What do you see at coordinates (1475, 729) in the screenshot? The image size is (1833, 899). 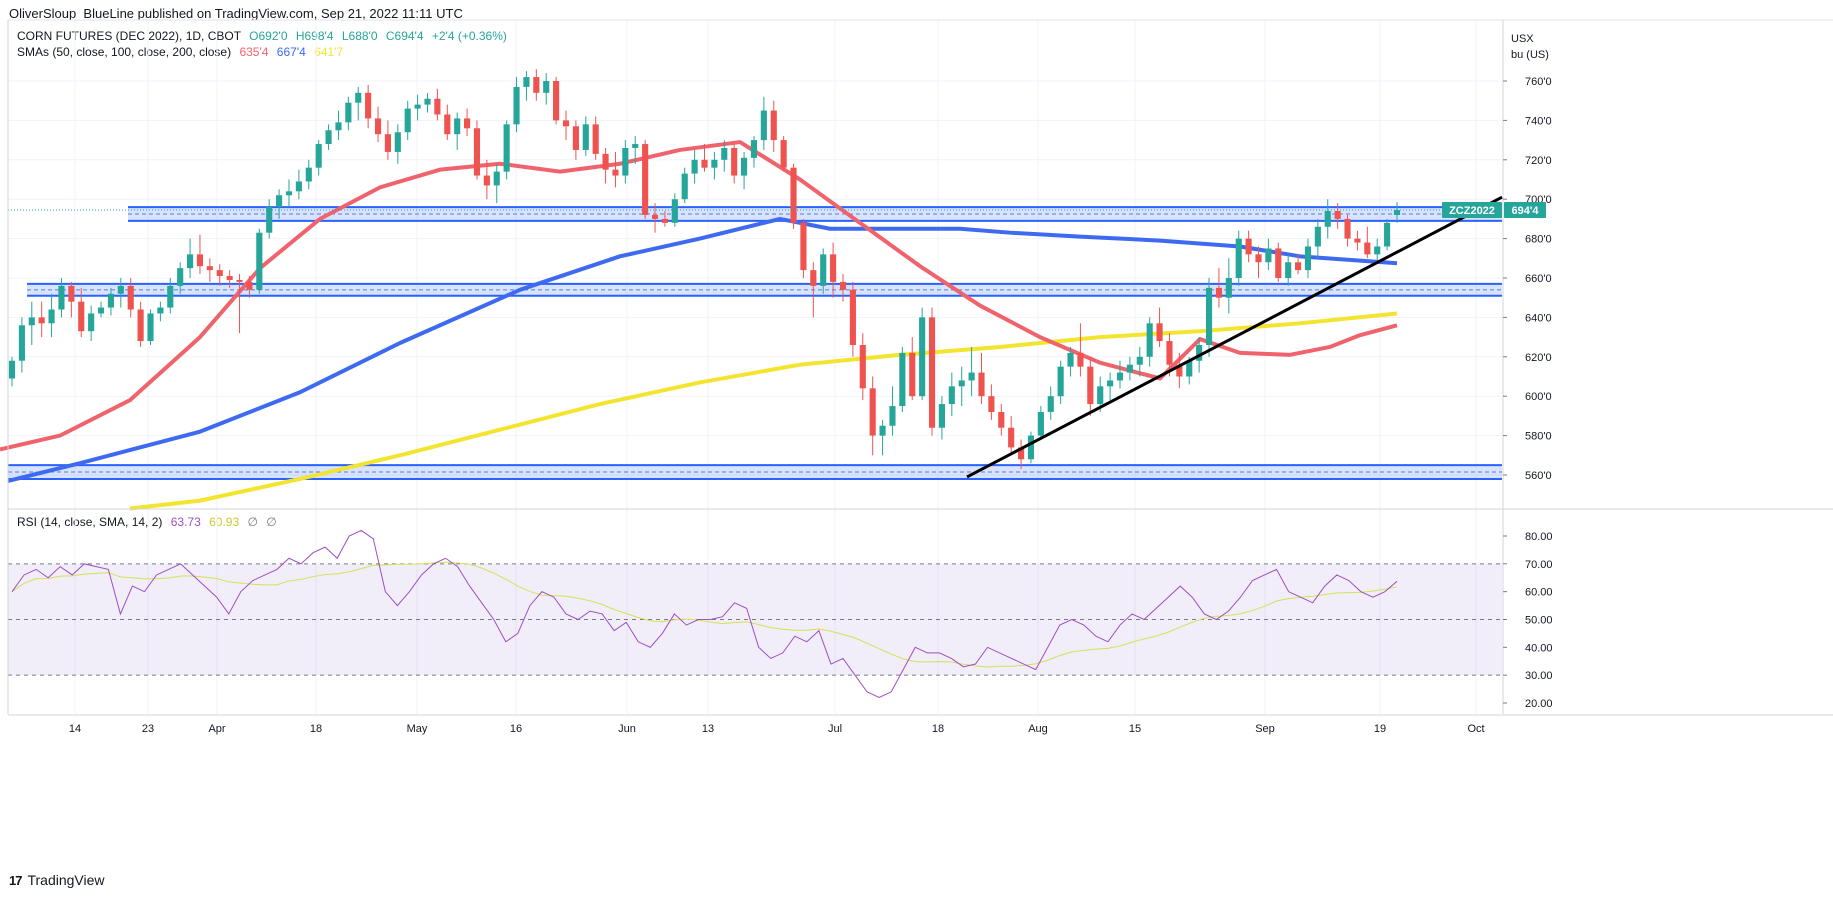 I see `time-axis-label: Oct` at bounding box center [1475, 729].